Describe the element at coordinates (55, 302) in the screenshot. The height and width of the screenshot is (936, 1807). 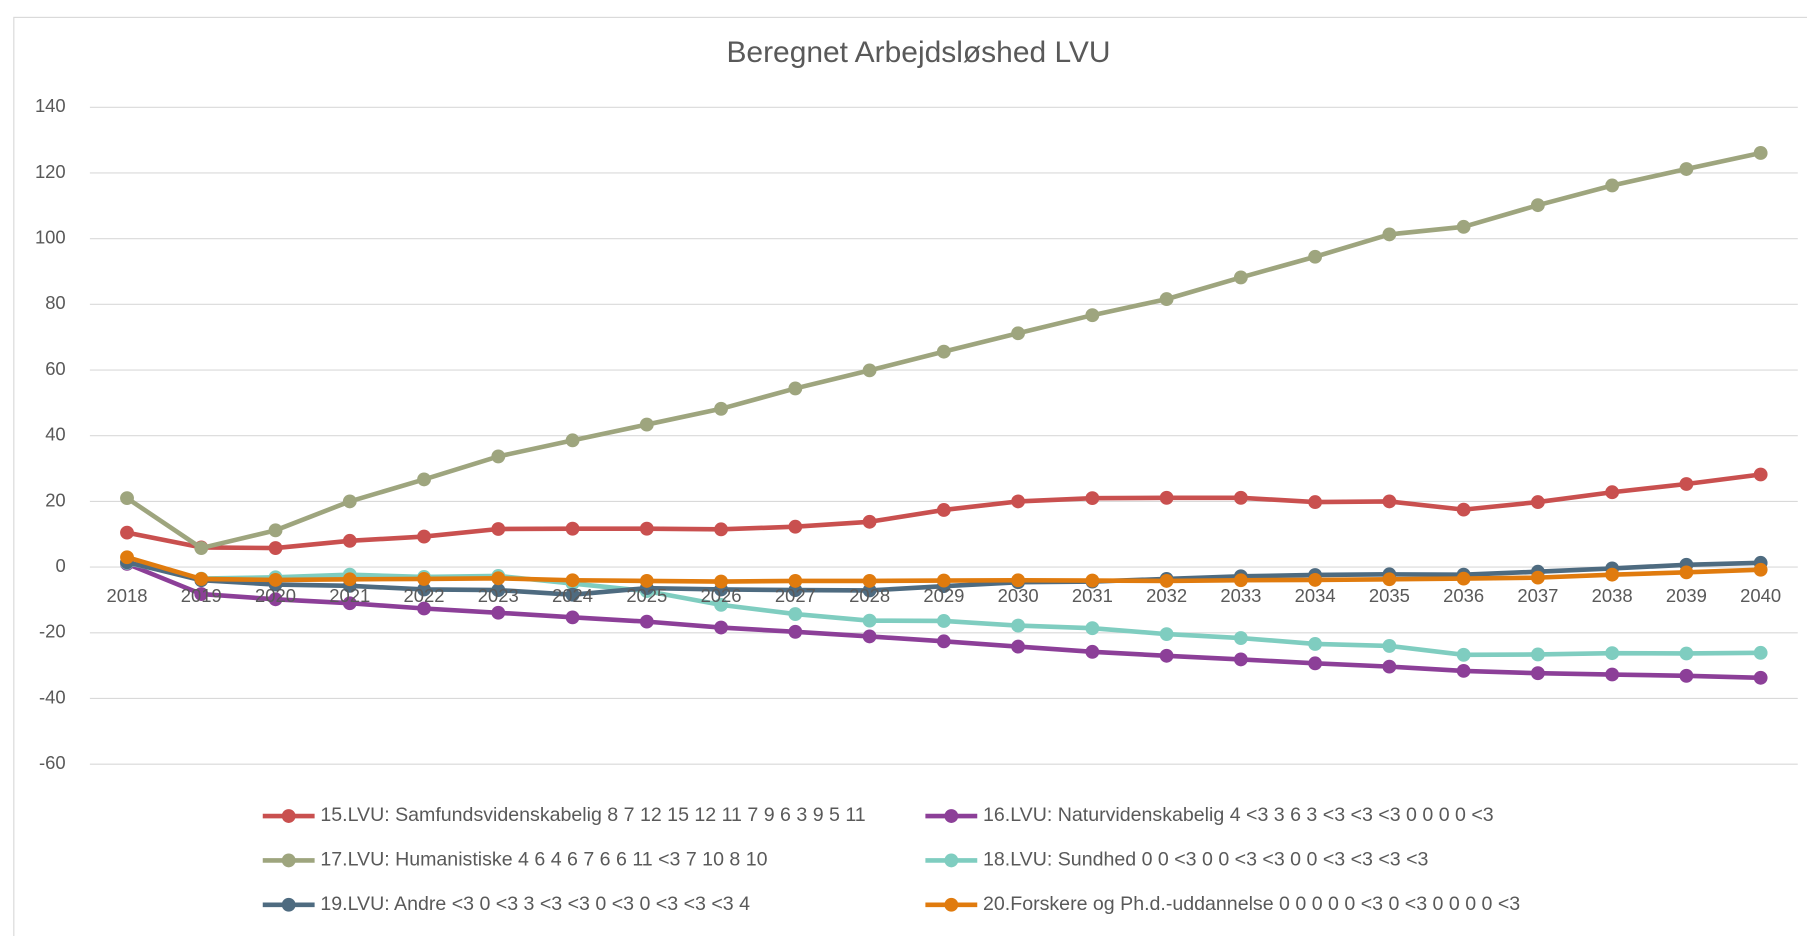
I see `y-tick-label: 80` at that location.